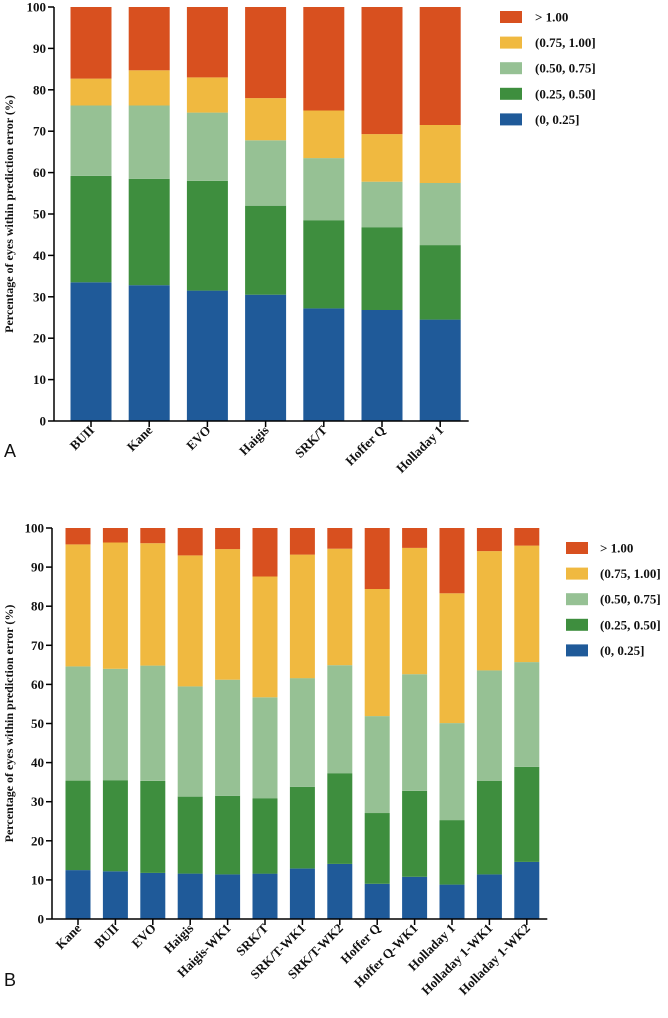 The height and width of the screenshot is (1018, 668). I want to click on legend-label: > 1.00, so click(616, 548).